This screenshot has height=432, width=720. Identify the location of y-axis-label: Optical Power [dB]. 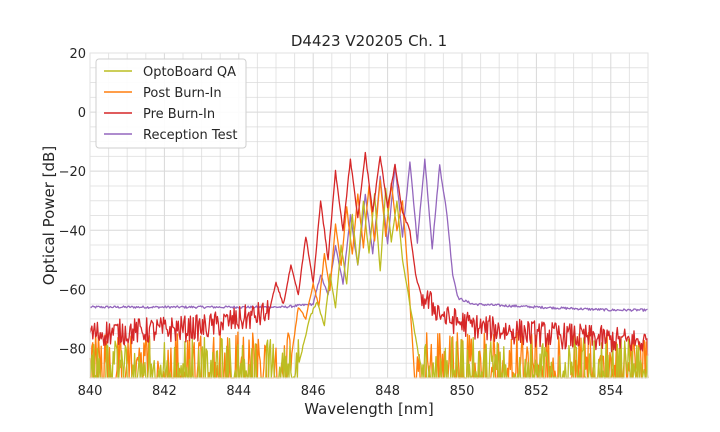
(49, 215).